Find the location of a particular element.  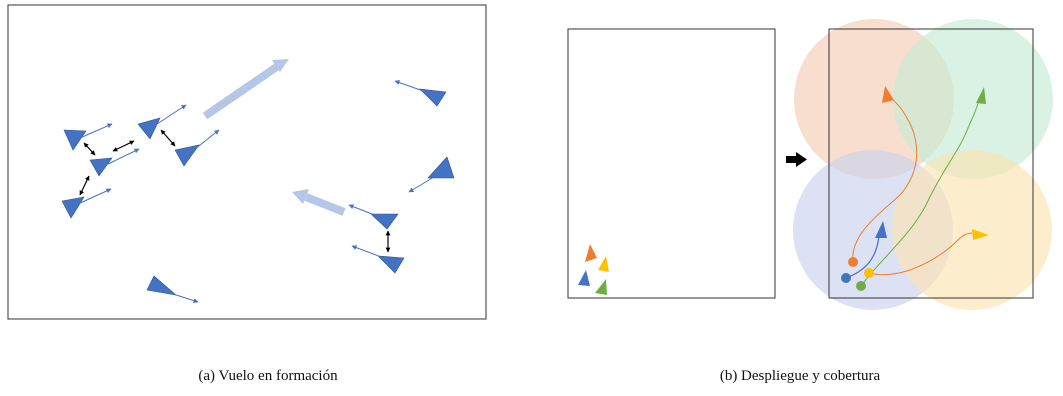

group-flow-arrow is located at coordinates (325, 204).